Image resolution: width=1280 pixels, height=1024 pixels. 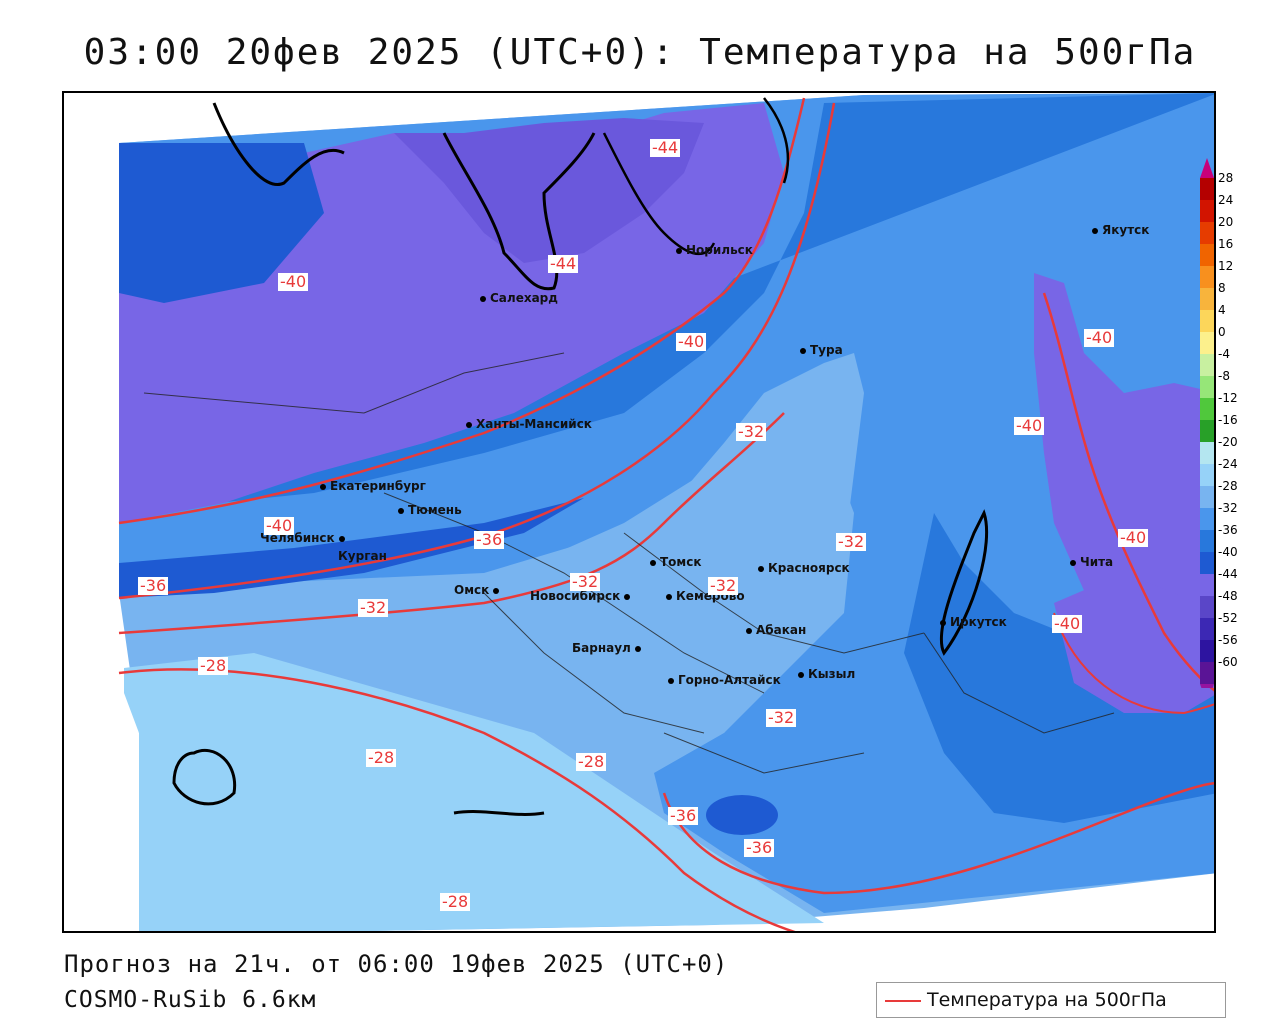 I want to click on colorbar-tick-label: -40, so click(x=1228, y=552).